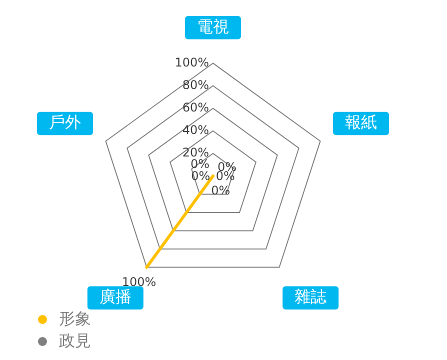 The width and height of the screenshot is (447, 360). What do you see at coordinates (64, 122) in the screenshot?
I see `spoke-label: 戶外` at bounding box center [64, 122].